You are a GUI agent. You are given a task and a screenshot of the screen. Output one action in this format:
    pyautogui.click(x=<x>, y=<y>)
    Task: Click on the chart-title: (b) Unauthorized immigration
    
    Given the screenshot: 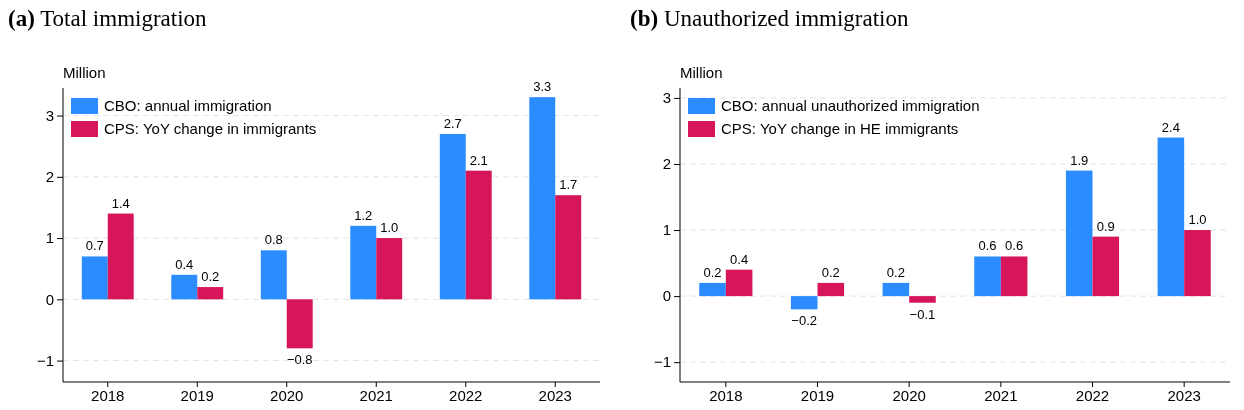 What is the action you would take?
    pyautogui.click(x=770, y=18)
    